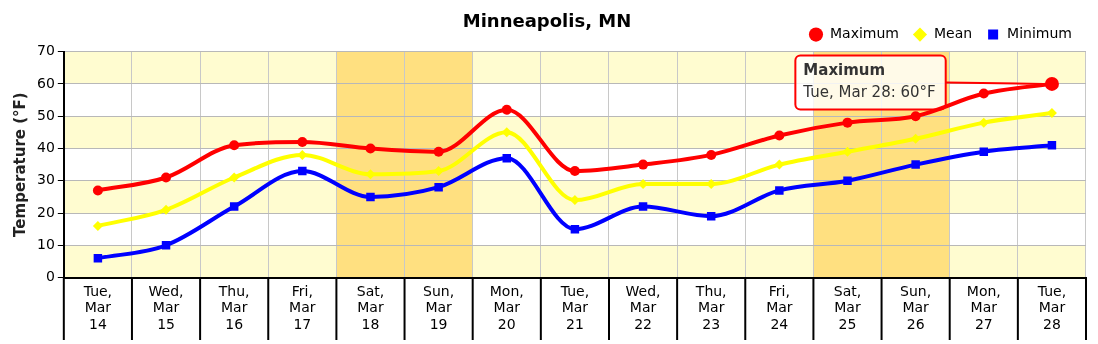 This screenshot has width=1098, height=344. What do you see at coordinates (710, 307) in the screenshot?
I see `x-tick-label: Thu, Mar 23` at bounding box center [710, 307].